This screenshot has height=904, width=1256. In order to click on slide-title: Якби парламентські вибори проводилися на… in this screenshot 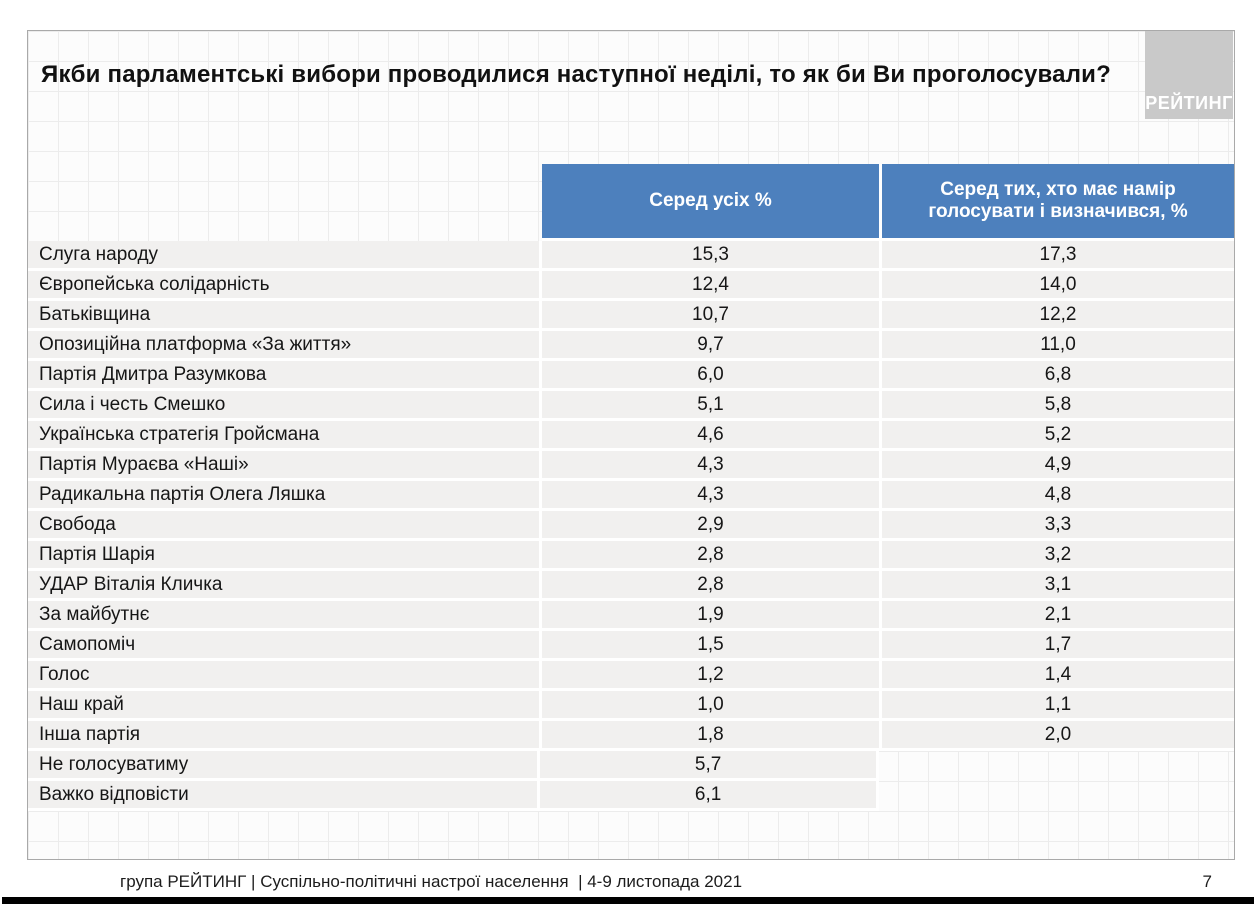, I will do `click(576, 74)`.